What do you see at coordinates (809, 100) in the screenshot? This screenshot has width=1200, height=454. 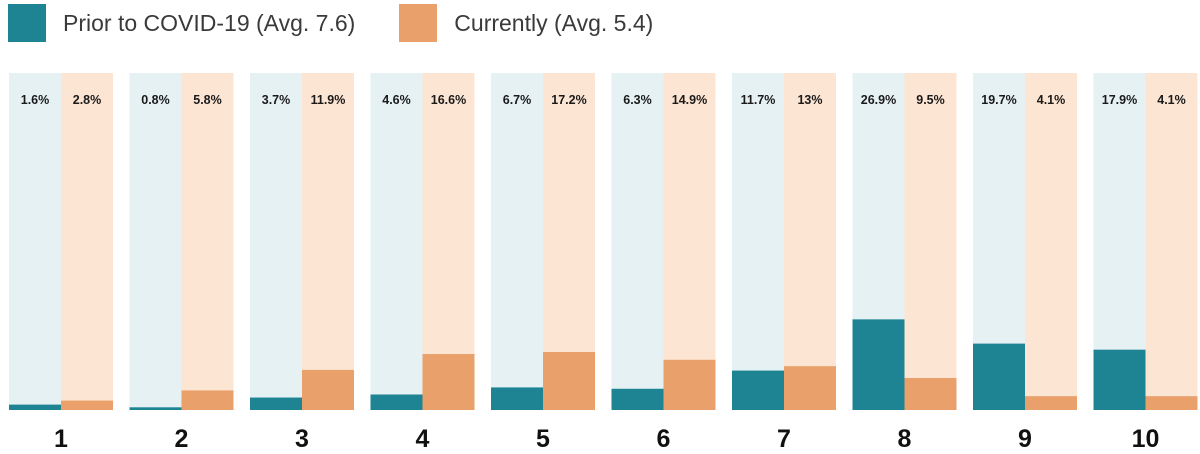 I see `value-label-currently-7: 13%` at bounding box center [809, 100].